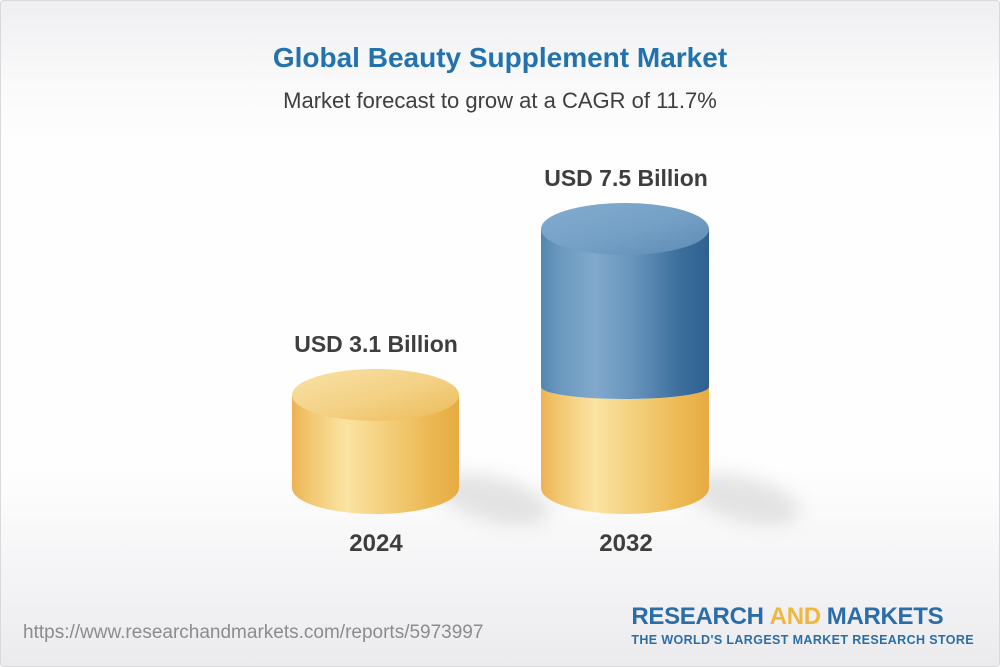 This screenshot has height=667, width=1000. What do you see at coordinates (625, 450) in the screenshot?
I see `bar-2032-base-segment` at bounding box center [625, 450].